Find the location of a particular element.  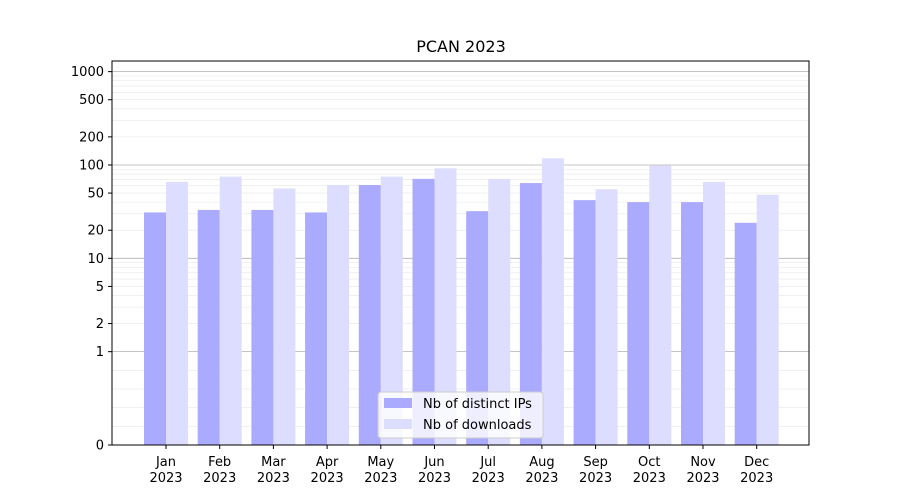

y-tick-label: 50 is located at coordinates (95, 194).